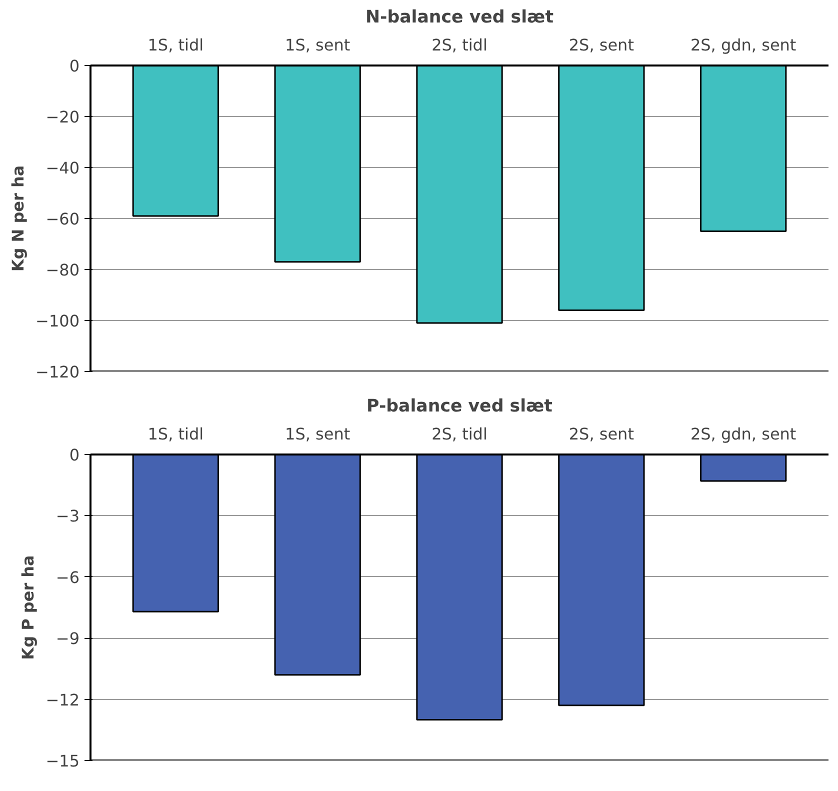 This screenshot has width=838, height=791. Describe the element at coordinates (63, 117) in the screenshot. I see `y-tick-label: −20` at that location.